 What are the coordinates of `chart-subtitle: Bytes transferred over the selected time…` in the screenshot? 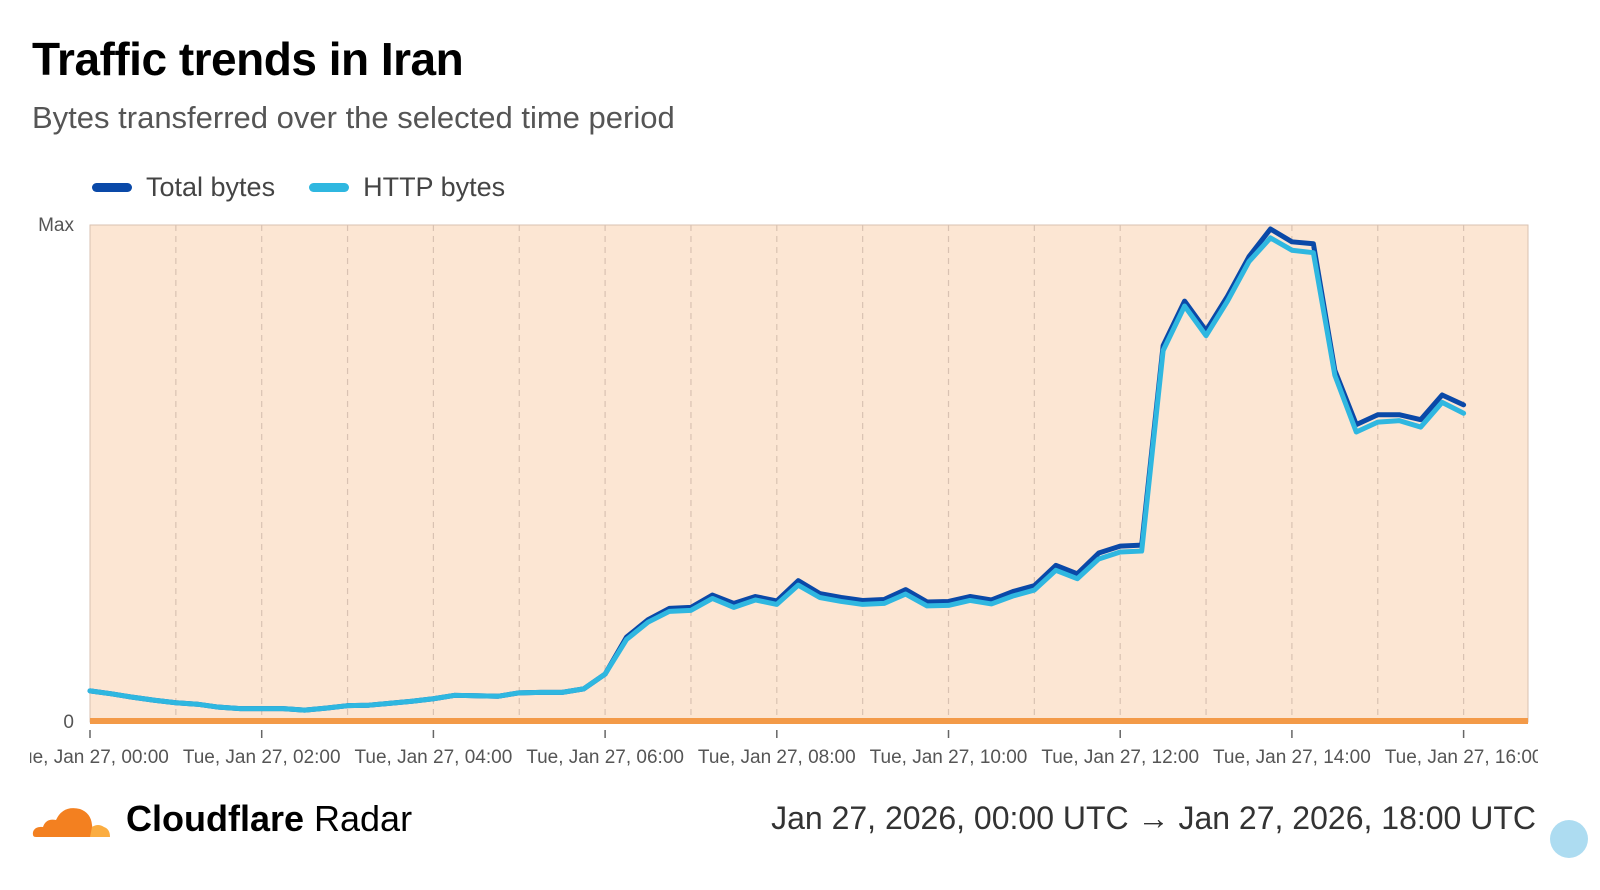 It's located at (353, 117).